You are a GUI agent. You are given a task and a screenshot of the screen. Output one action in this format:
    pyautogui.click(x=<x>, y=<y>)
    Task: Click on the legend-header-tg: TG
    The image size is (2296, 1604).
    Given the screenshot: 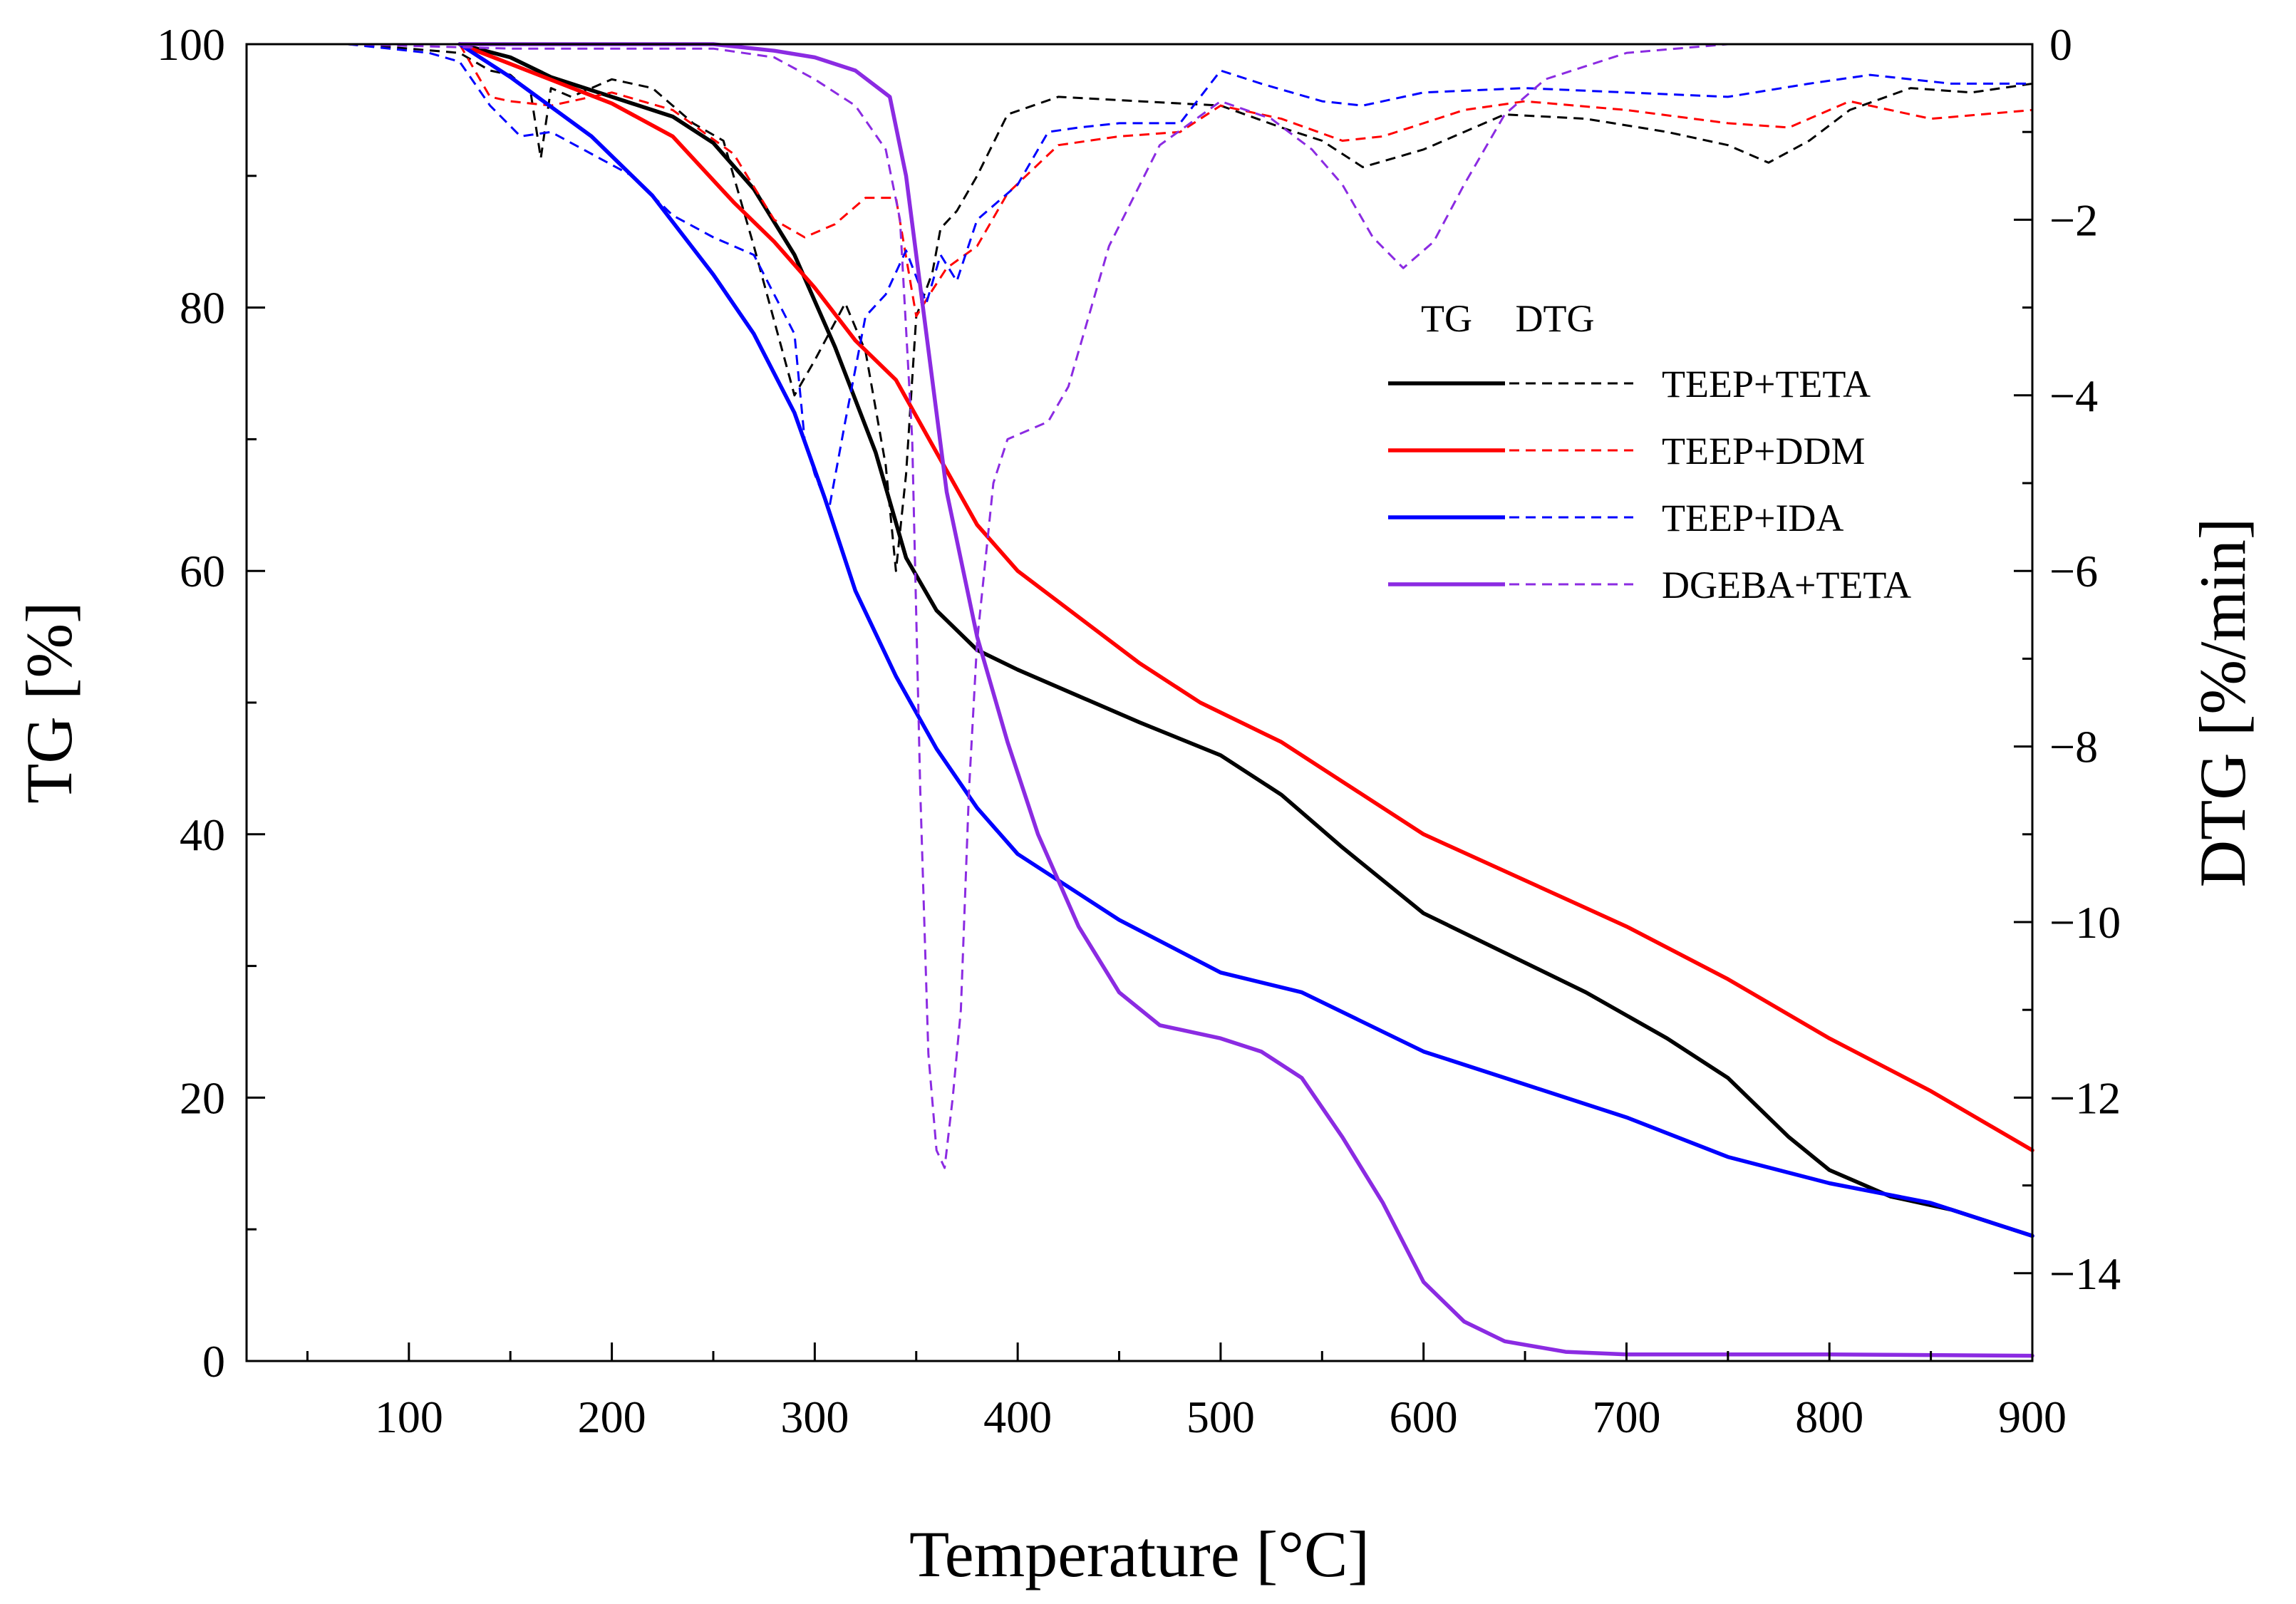 What is the action you would take?
    pyautogui.click(x=1446, y=318)
    